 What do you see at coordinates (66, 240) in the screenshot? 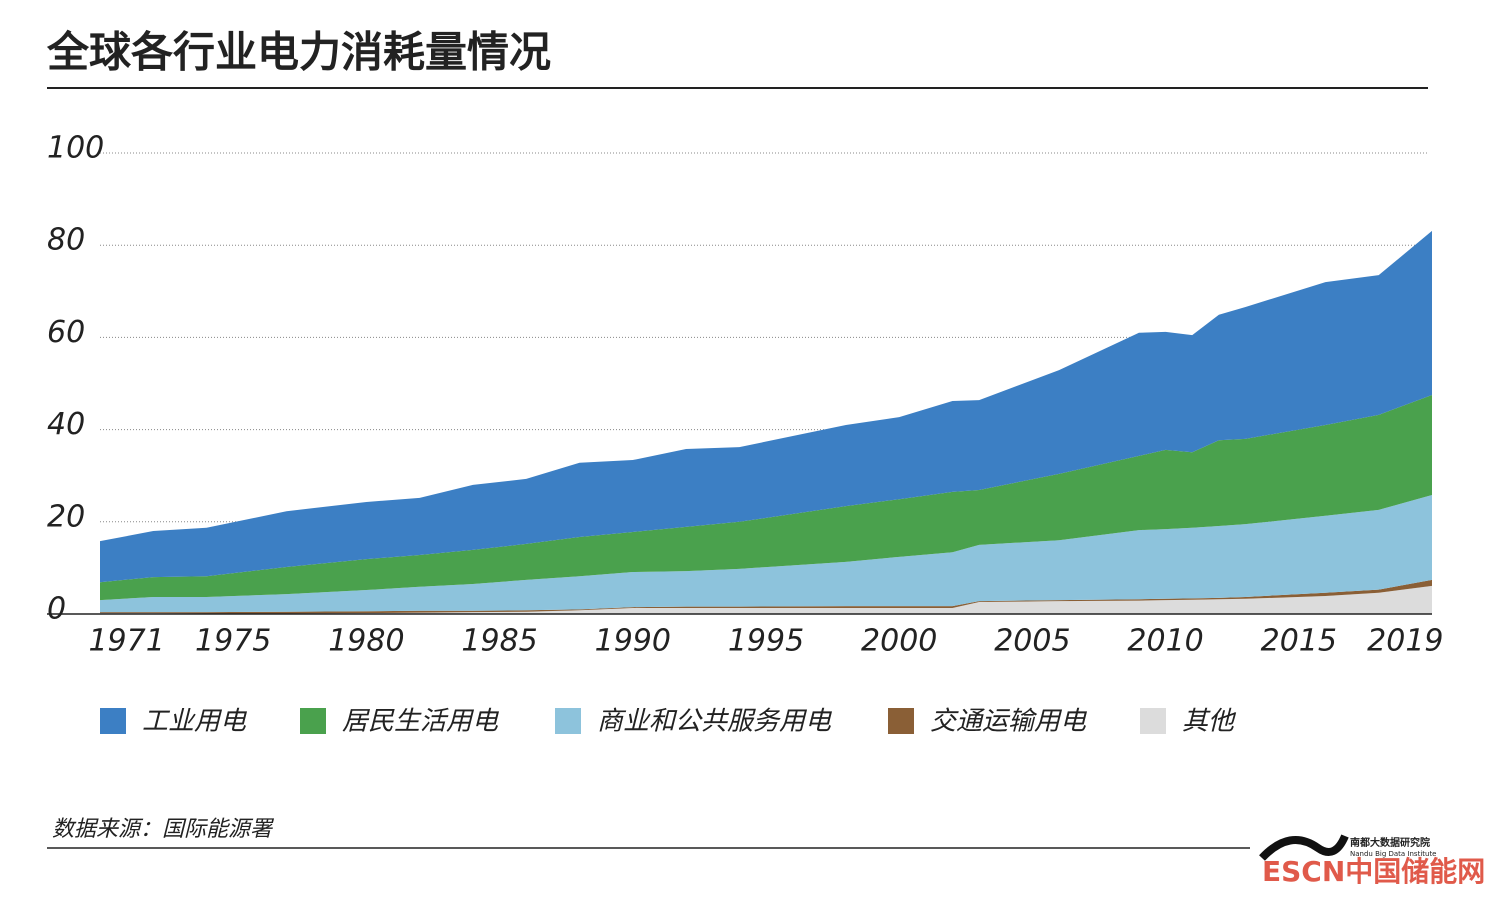
I see `y-tick-label: 80` at bounding box center [66, 240].